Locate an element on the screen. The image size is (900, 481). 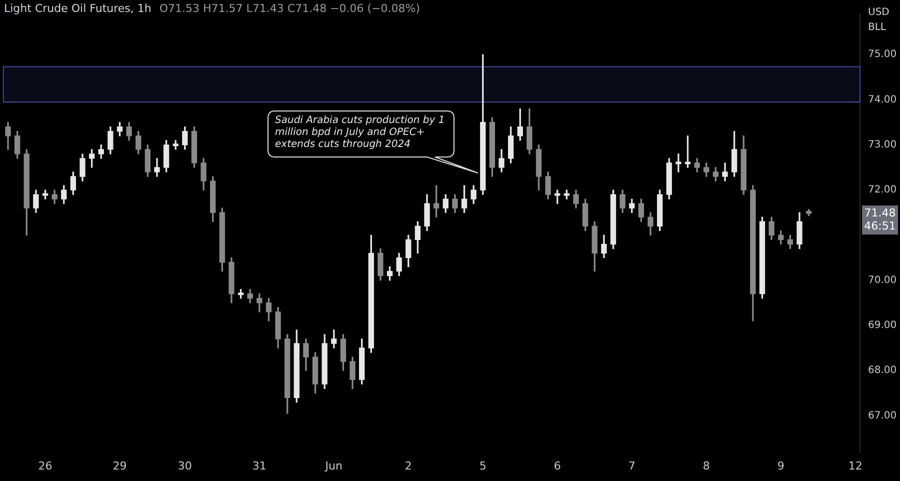
x-tick-label: 6 is located at coordinates (557, 465).